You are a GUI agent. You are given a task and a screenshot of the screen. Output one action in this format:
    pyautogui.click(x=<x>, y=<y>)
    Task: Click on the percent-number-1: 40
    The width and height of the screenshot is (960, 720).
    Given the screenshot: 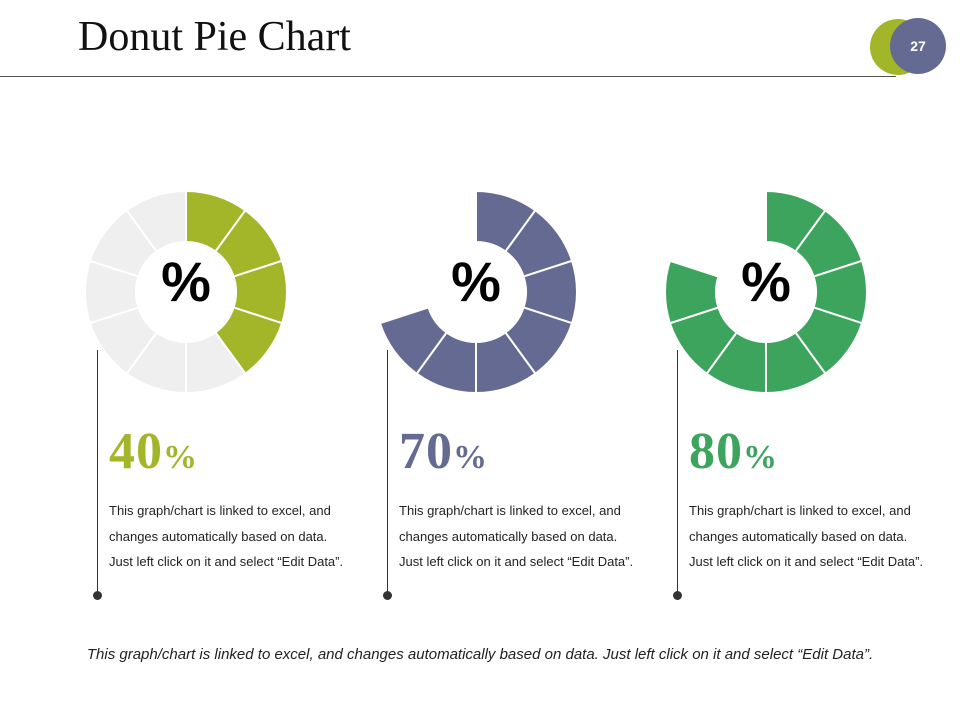 What is the action you would take?
    pyautogui.click(x=136, y=451)
    